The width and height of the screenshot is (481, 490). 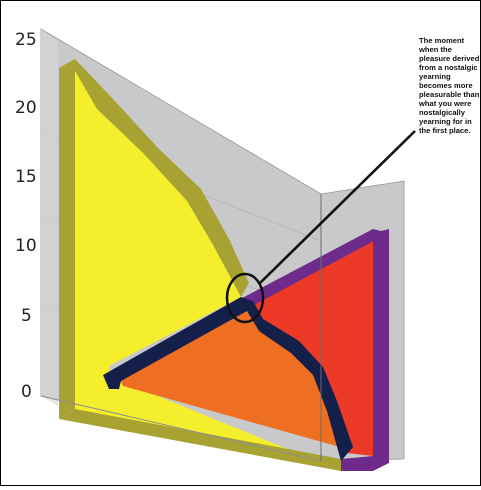 What do you see at coordinates (444, 130) in the screenshot?
I see `annotation-text: the first place.` at bounding box center [444, 130].